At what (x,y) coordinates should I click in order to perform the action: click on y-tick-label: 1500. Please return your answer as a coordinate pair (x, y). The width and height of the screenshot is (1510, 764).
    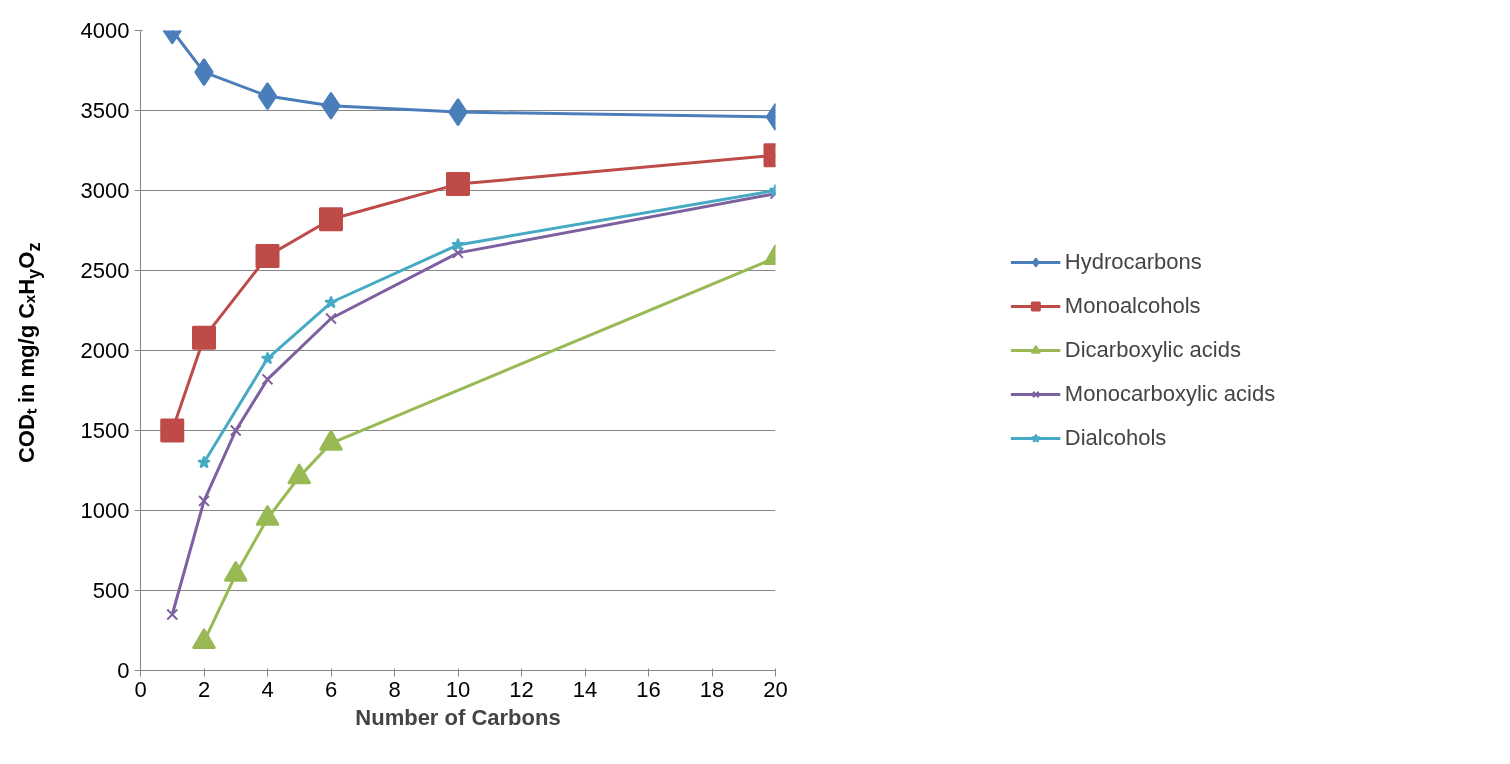
    Looking at the image, I should click on (105, 430).